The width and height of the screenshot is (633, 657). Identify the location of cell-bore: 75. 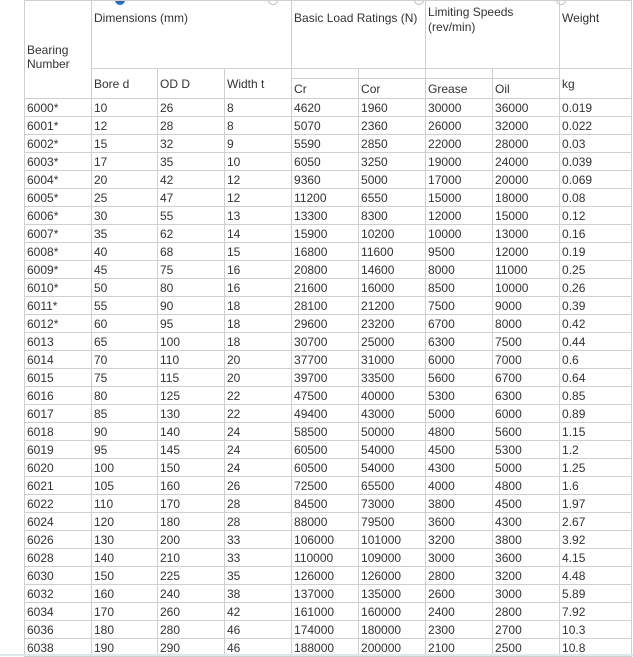
(124, 377).